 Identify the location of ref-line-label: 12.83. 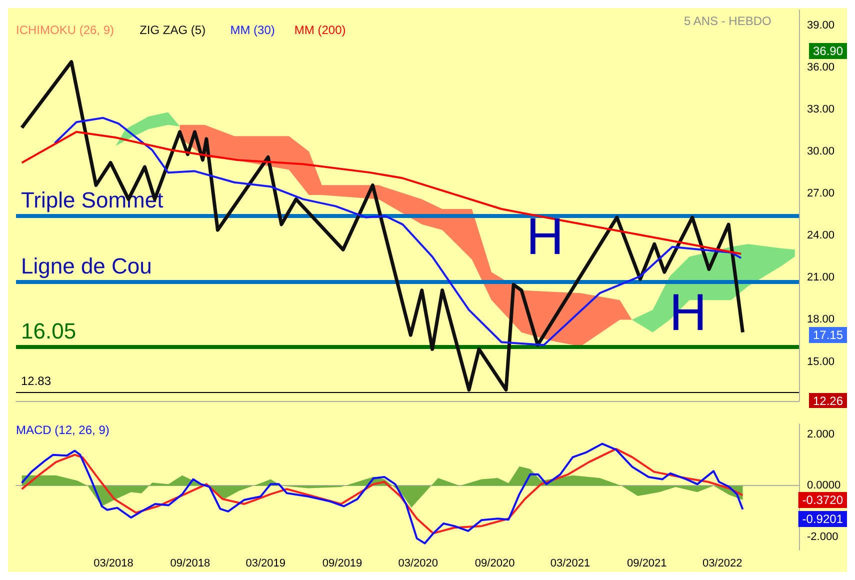
(36, 381).